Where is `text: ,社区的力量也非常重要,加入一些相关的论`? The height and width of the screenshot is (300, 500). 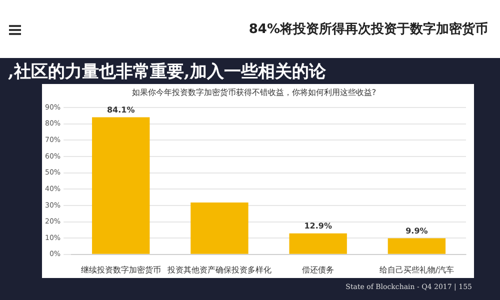 text: ,社区的力量也非常重要,加入一些相关的论 is located at coordinates (167, 72).